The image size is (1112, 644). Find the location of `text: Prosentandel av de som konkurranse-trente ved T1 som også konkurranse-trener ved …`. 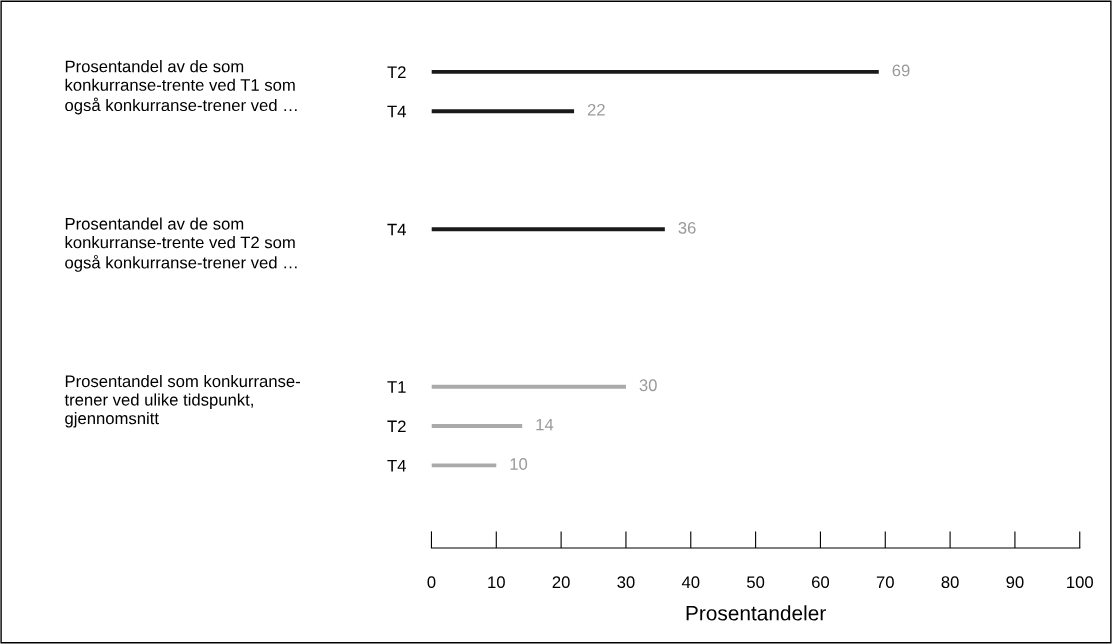

text: Prosentandel av de som konkurranse-trente ved T1 som også konkurranse-trener ved … is located at coordinates (181, 87).